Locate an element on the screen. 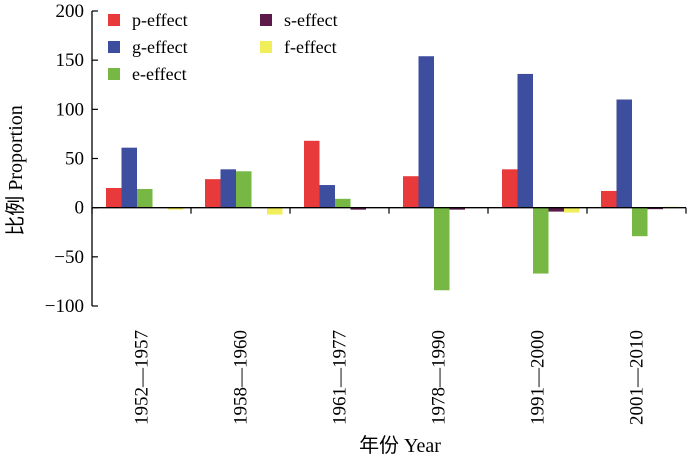 The width and height of the screenshot is (700, 460). y-tick-label: −100 is located at coordinates (64, 306).